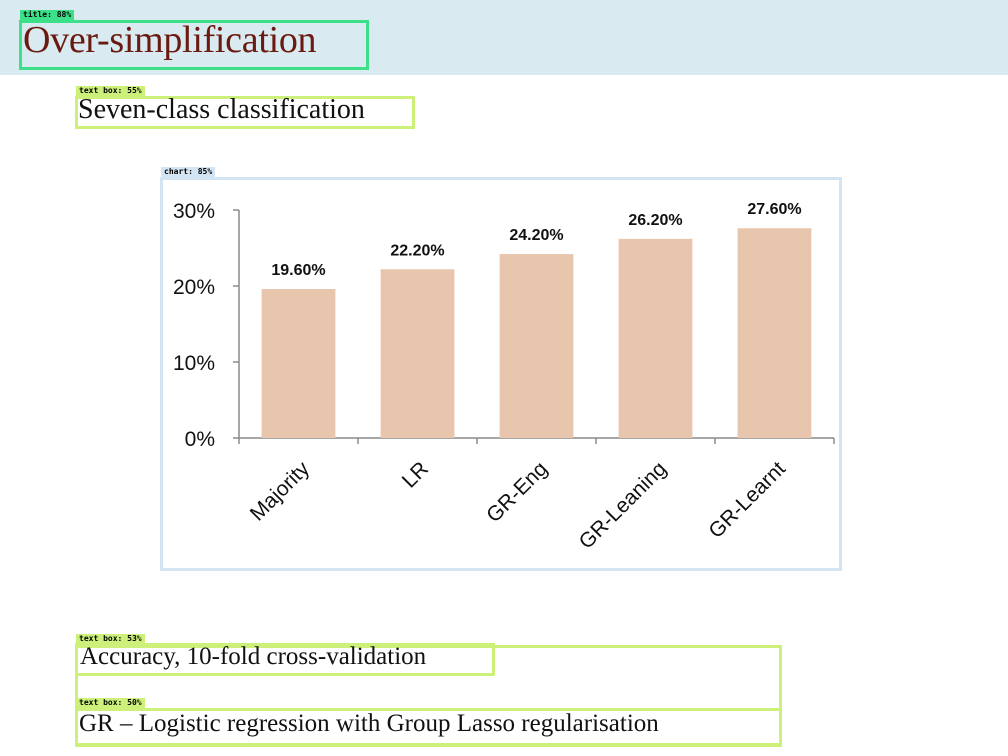 The height and width of the screenshot is (756, 1008). I want to click on note2-annotation-tag: text box: 50%, so click(110, 703).